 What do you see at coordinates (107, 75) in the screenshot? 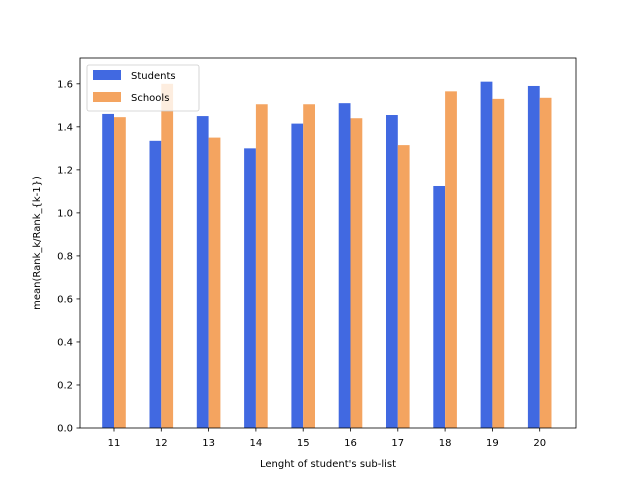
I see `legend-swatch-students` at bounding box center [107, 75].